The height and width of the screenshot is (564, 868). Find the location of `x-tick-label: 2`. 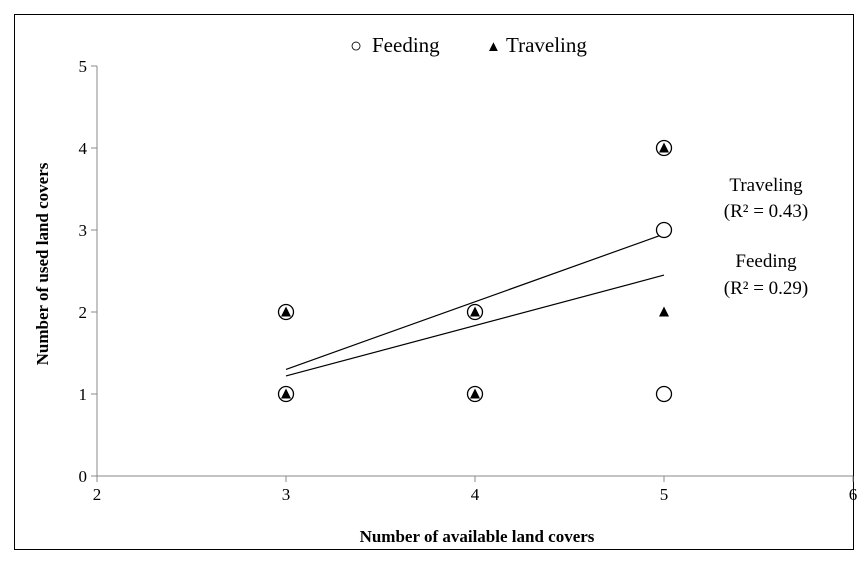

x-tick-label: 2 is located at coordinates (97, 494).